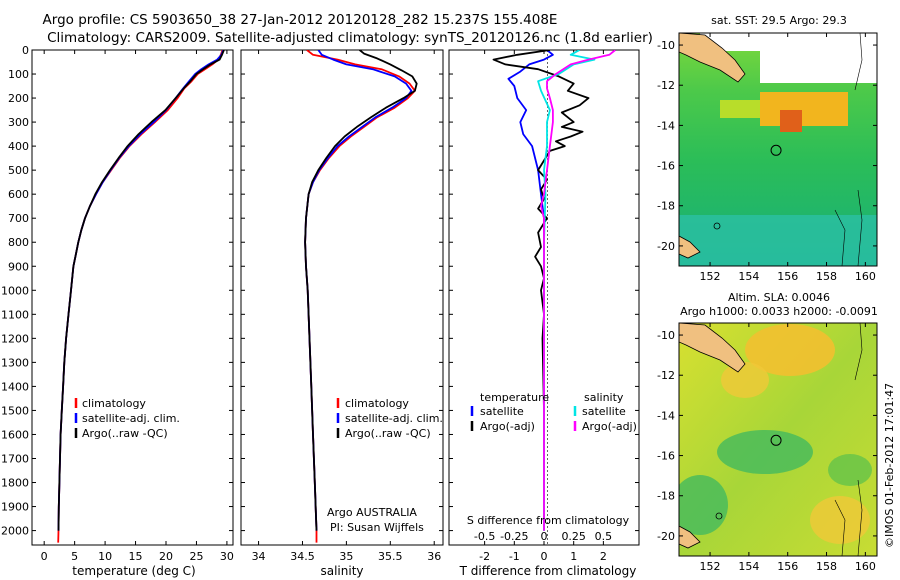 The height and width of the screenshot is (580, 900). Describe the element at coordinates (573, 536) in the screenshot. I see `s-tick-label-3: 0.25` at that location.